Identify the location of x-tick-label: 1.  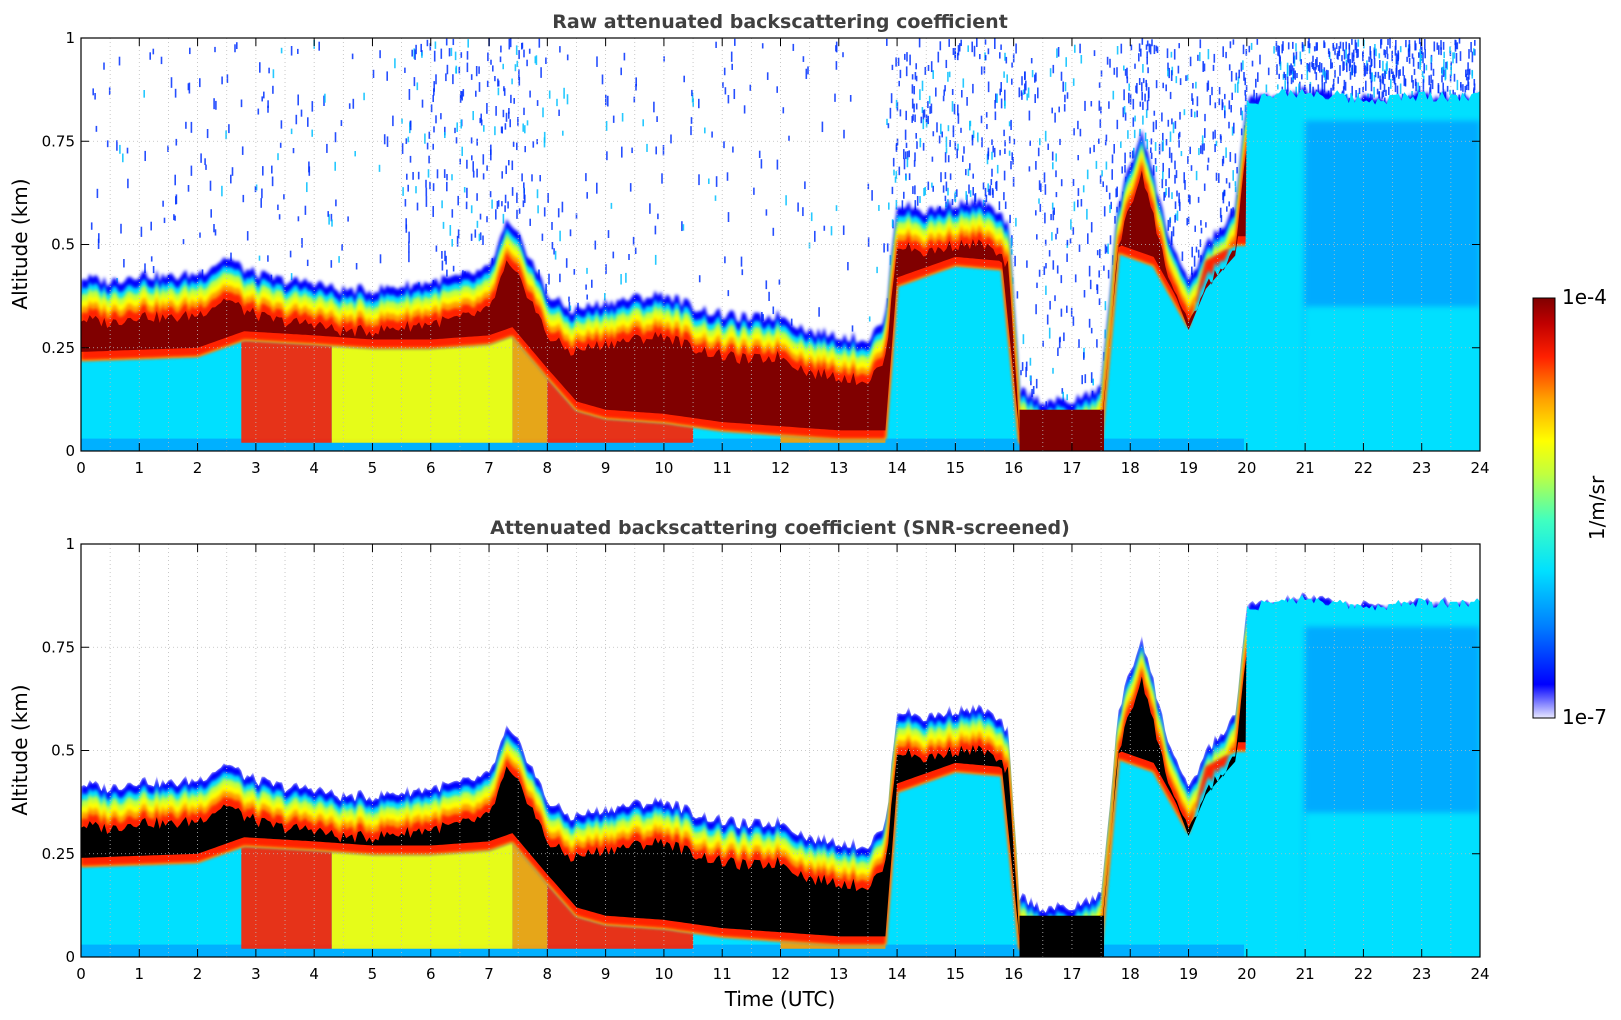
(140, 974).